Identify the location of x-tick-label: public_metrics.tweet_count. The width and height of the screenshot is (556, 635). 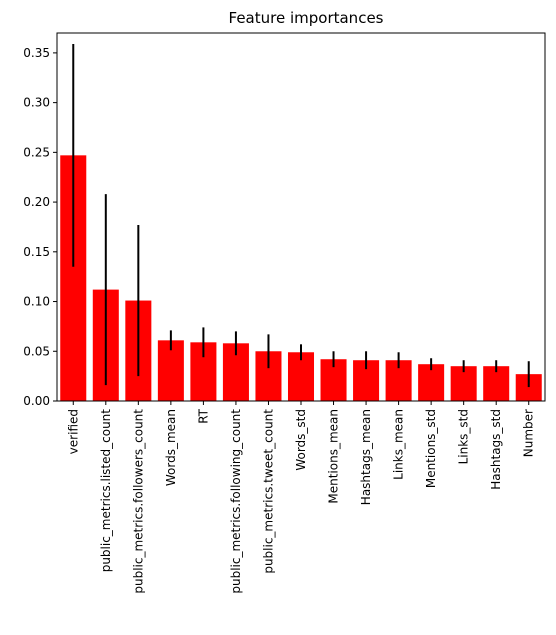
(268, 491).